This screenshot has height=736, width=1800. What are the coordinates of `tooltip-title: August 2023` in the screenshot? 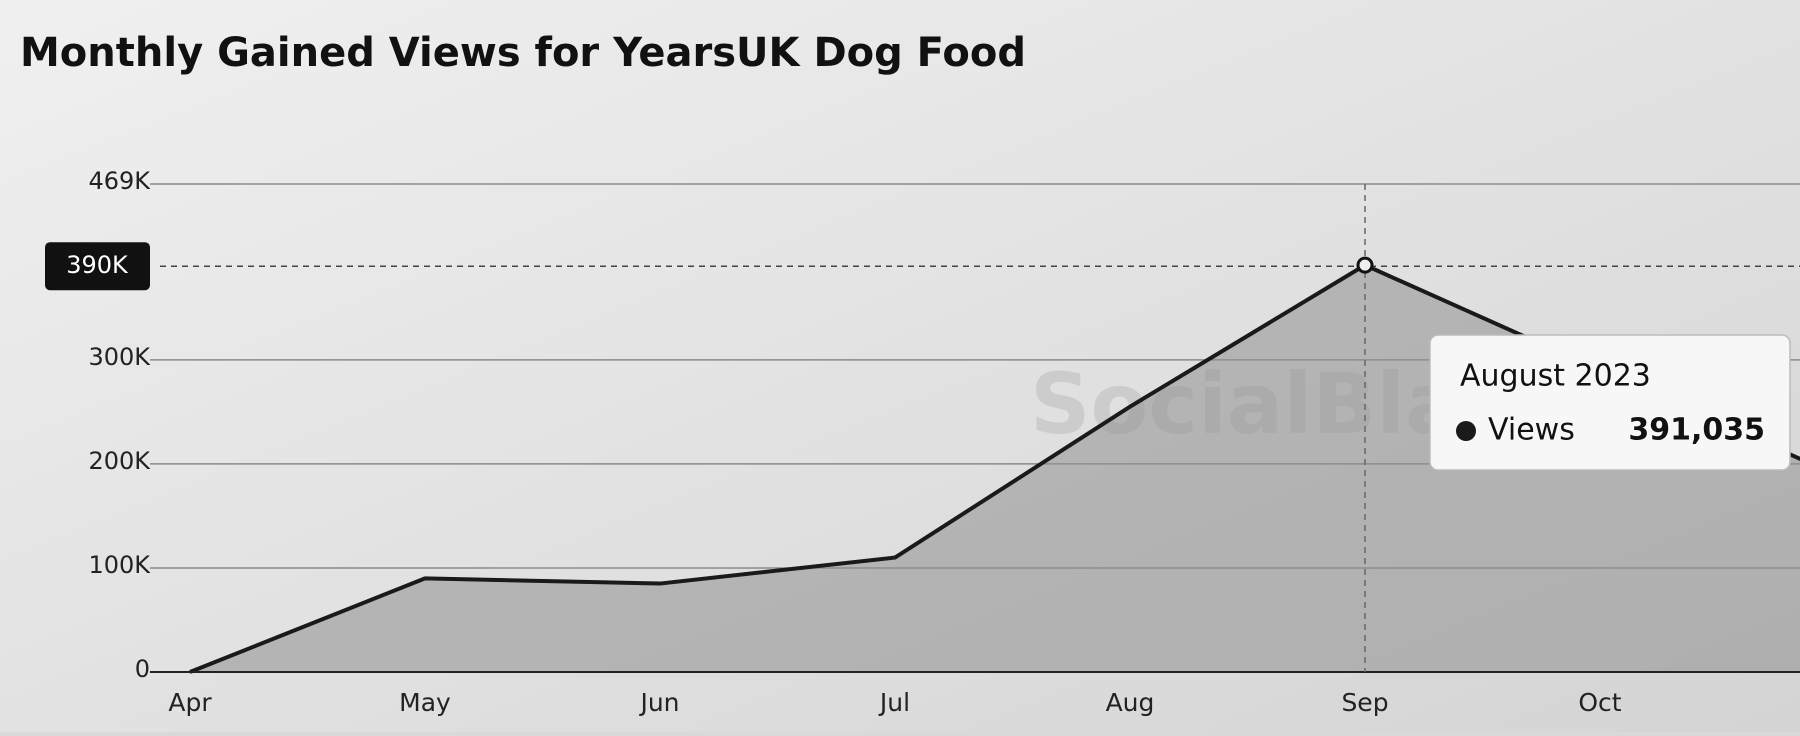 It's located at (1555, 376).